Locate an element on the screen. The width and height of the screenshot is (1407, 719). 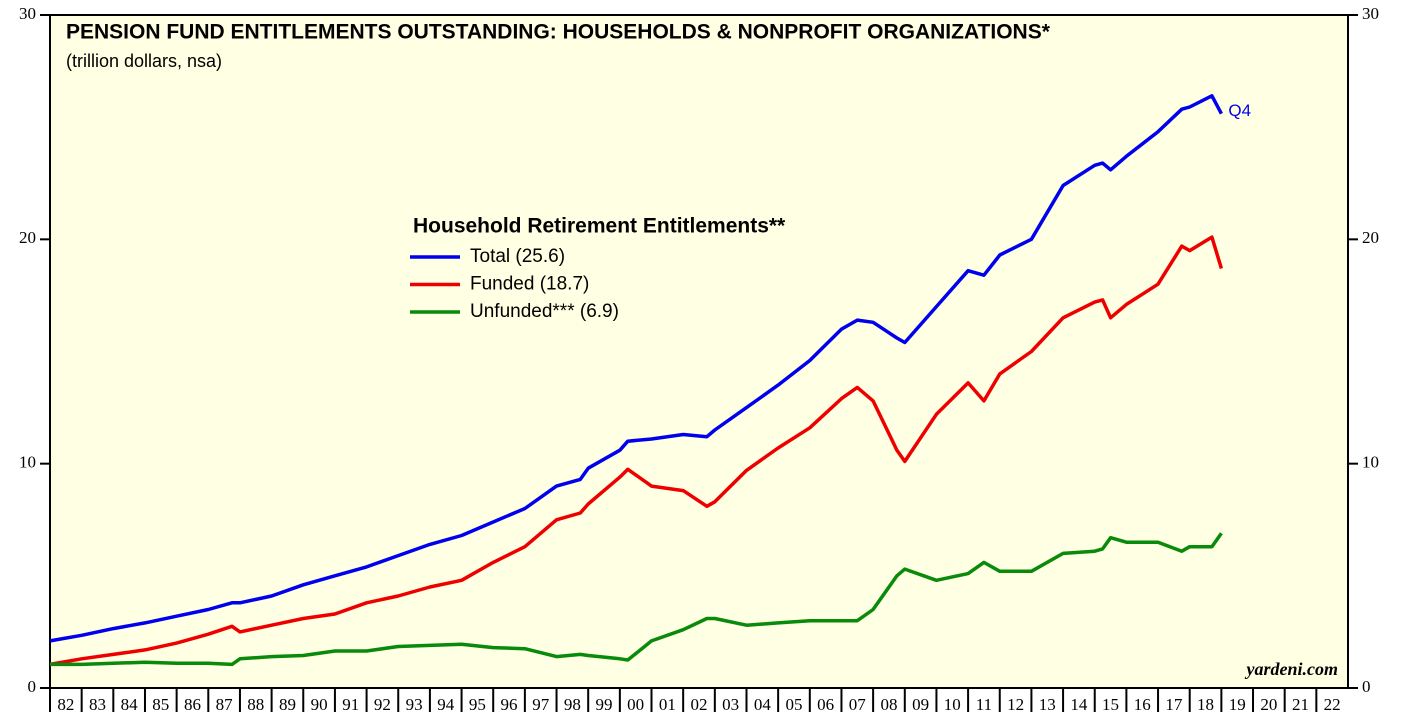
x-tick-label: 05 is located at coordinates (793, 704).